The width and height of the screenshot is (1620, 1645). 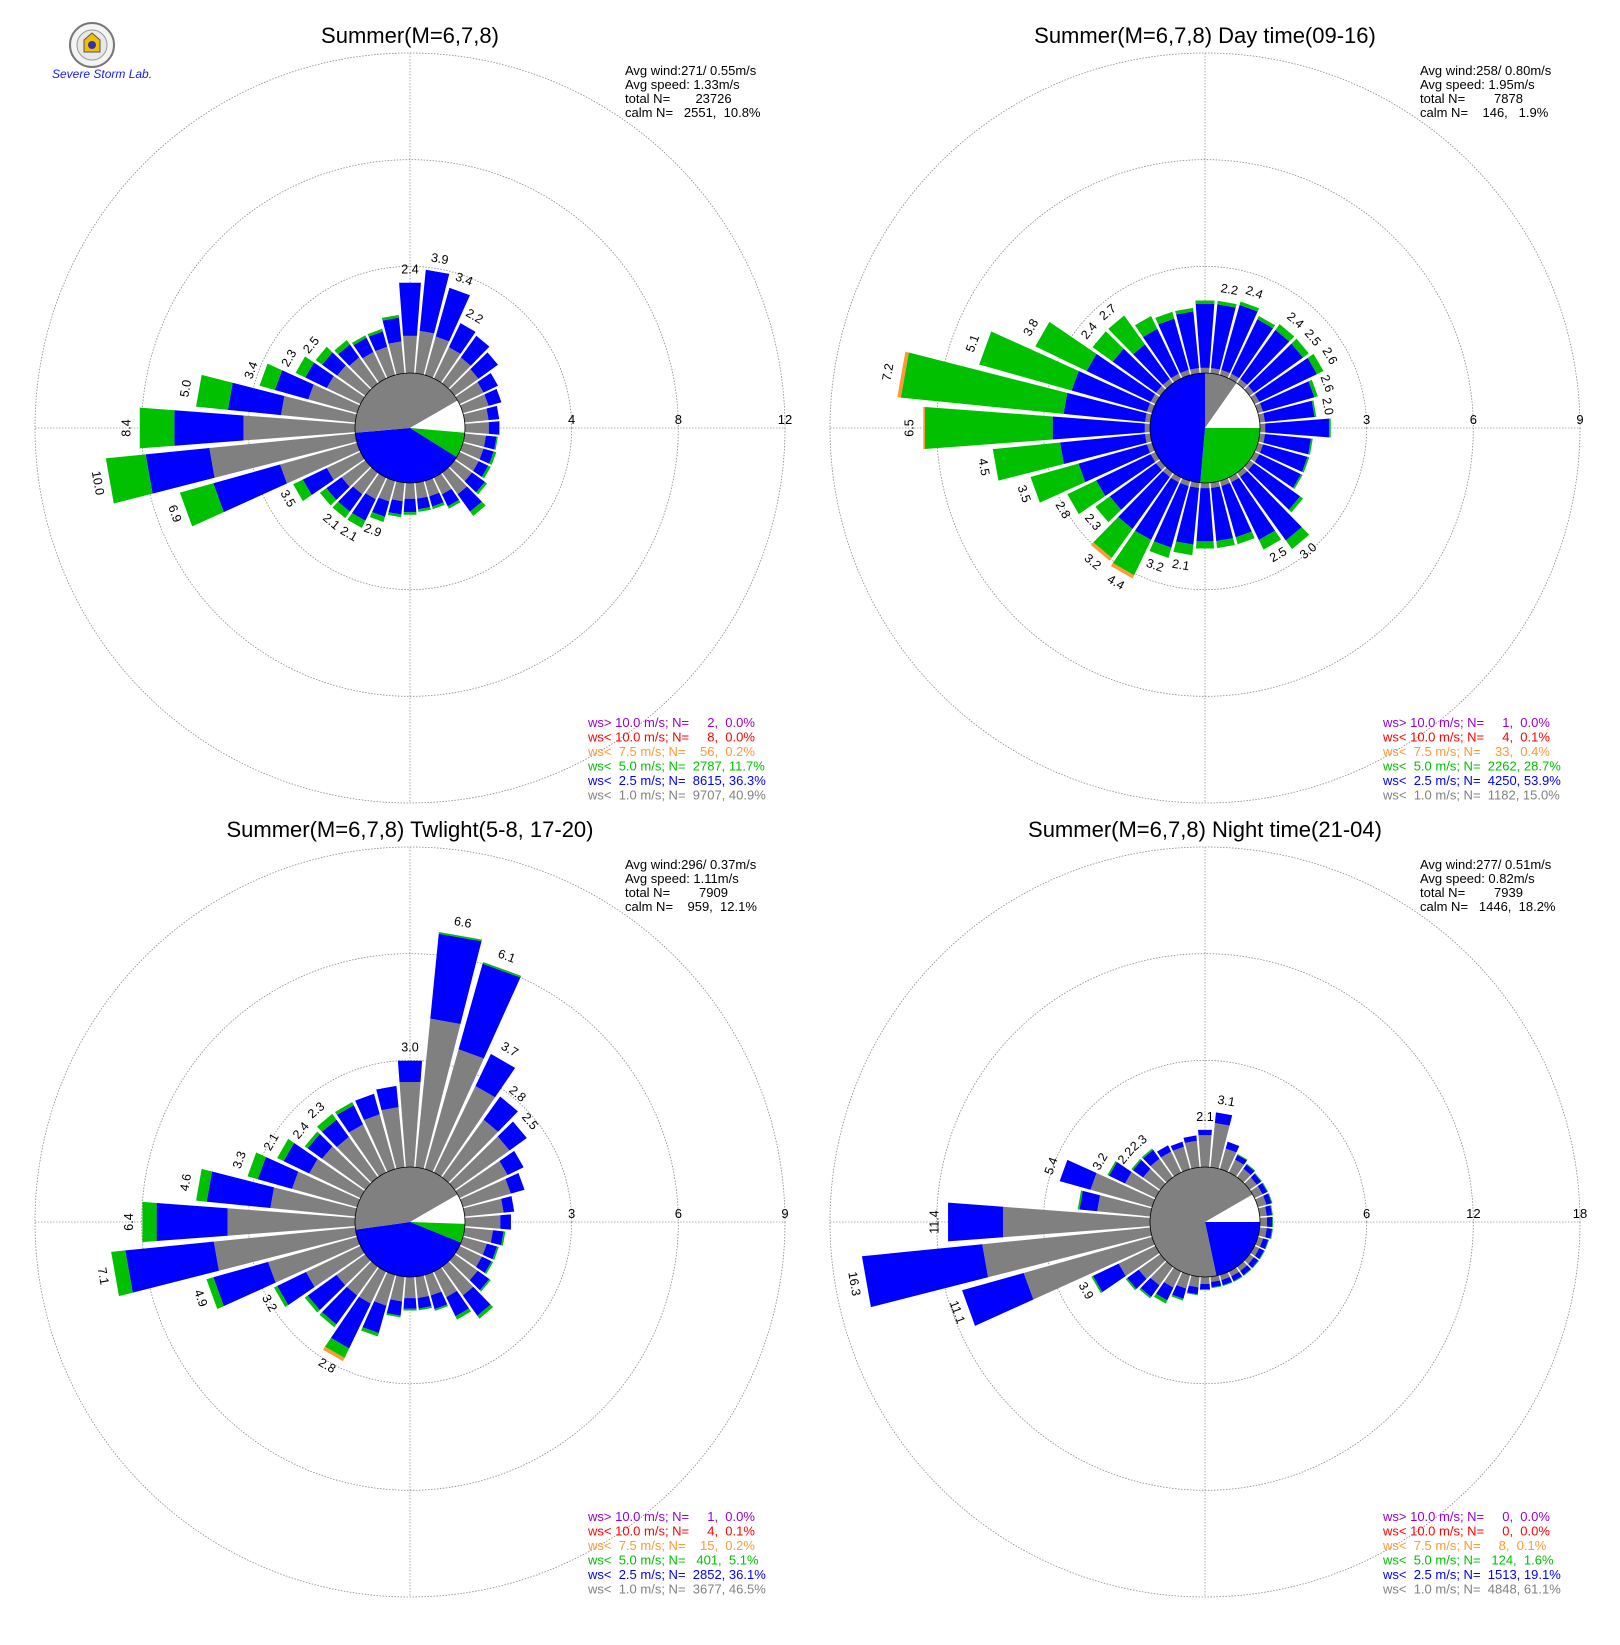 What do you see at coordinates (671, 1531) in the screenshot?
I see `legend-item-red: ws< 10.0 m/s; N= 4, 0.1%` at bounding box center [671, 1531].